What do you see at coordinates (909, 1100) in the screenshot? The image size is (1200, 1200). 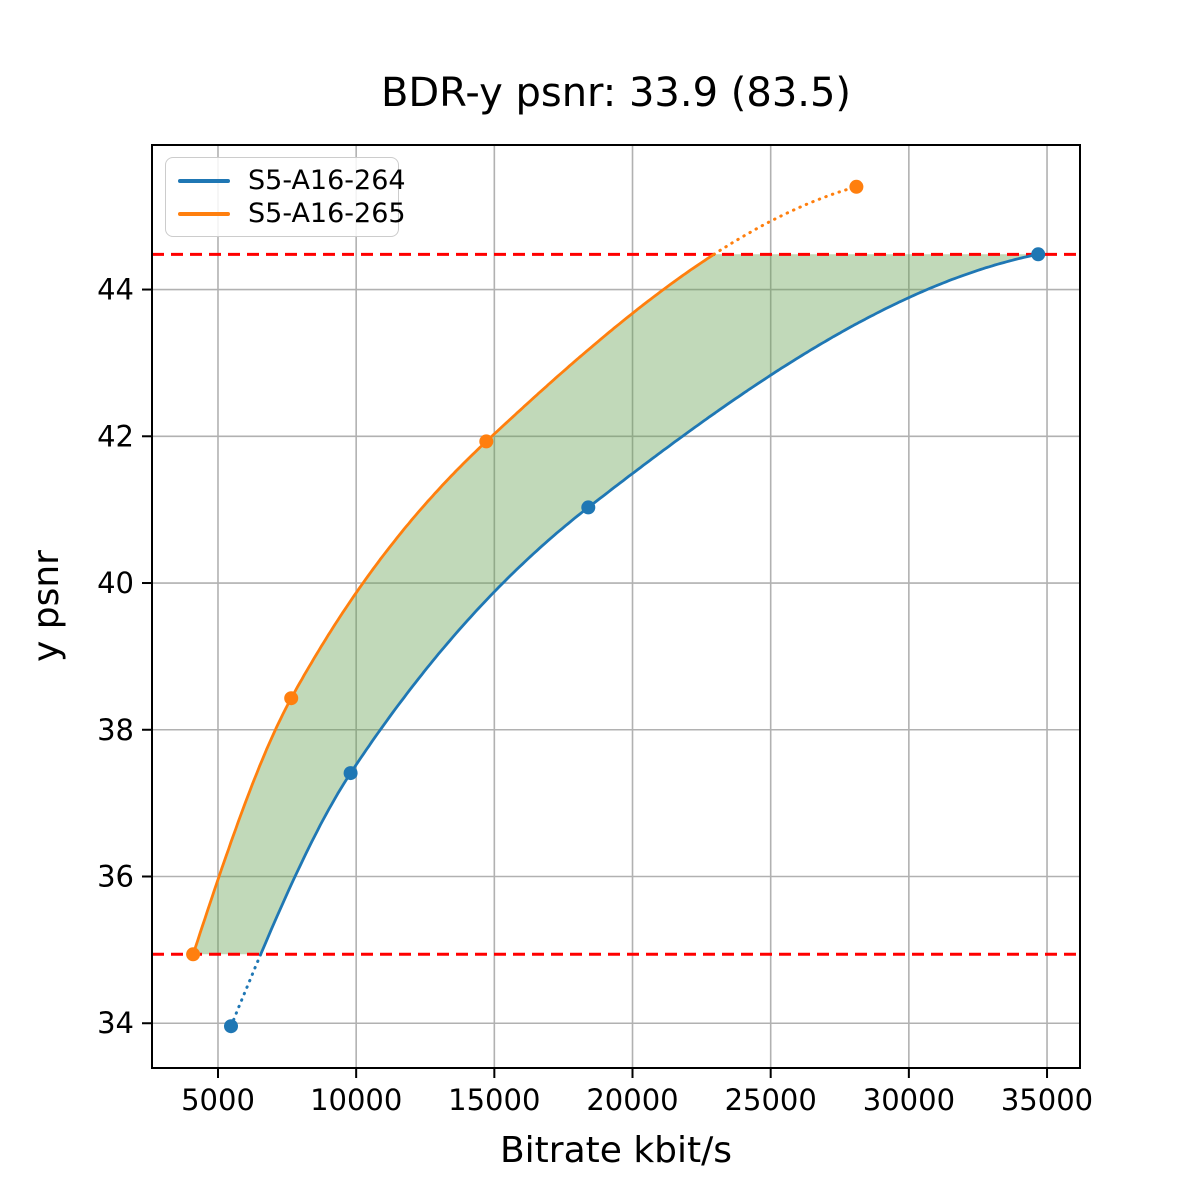 I see `x-tick-label: 30000` at bounding box center [909, 1100].